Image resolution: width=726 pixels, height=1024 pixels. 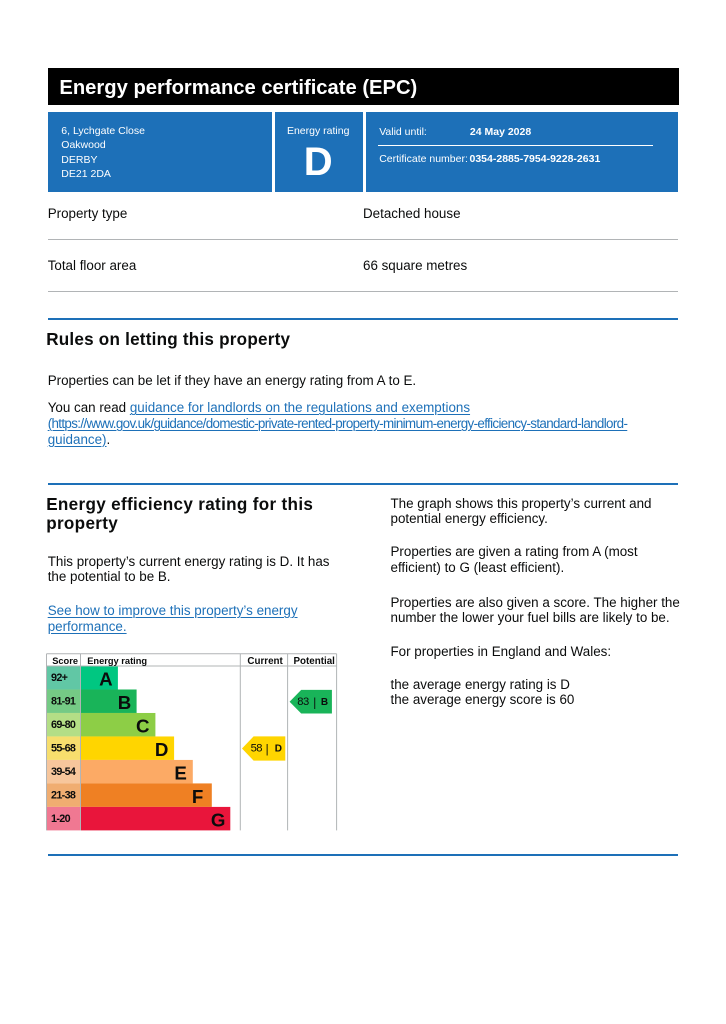 I want to click on svg-text: 83, so click(x=303, y=702).